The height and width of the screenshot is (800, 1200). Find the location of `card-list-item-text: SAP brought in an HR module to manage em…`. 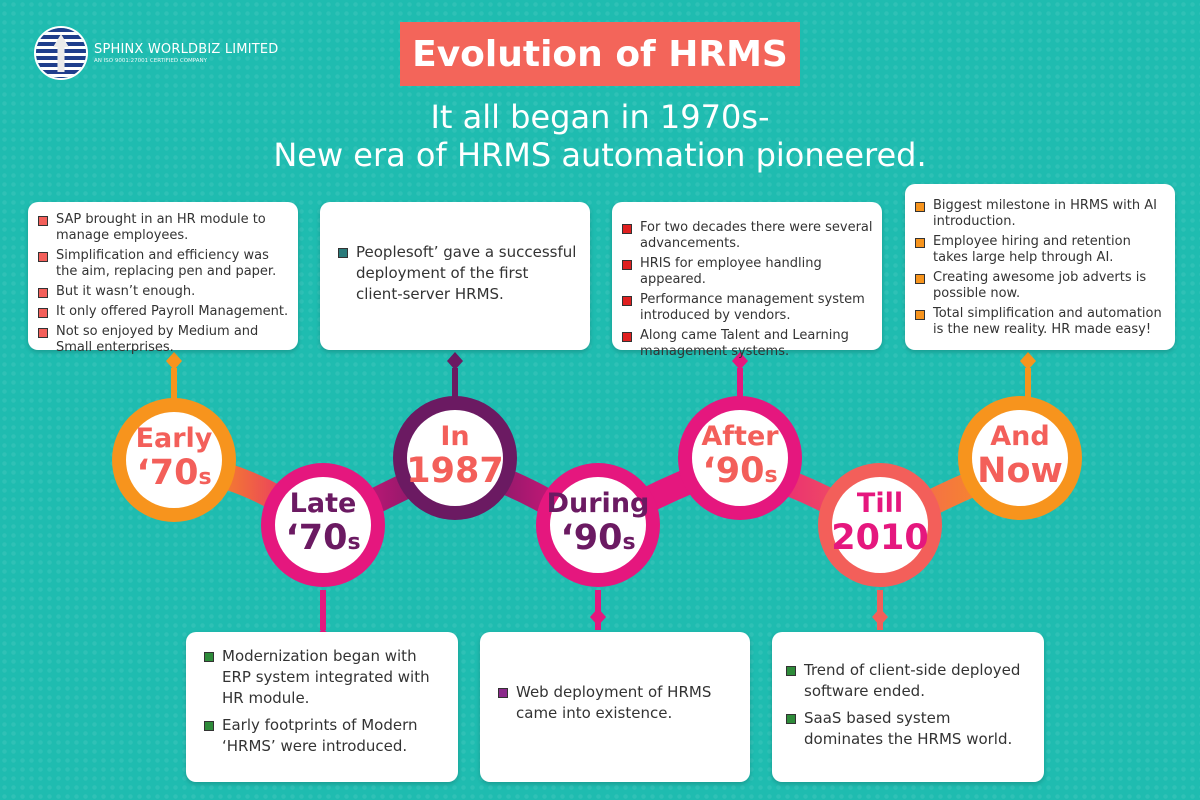

card-list-item-text: SAP brought in an HR module to manage em… is located at coordinates (161, 227).